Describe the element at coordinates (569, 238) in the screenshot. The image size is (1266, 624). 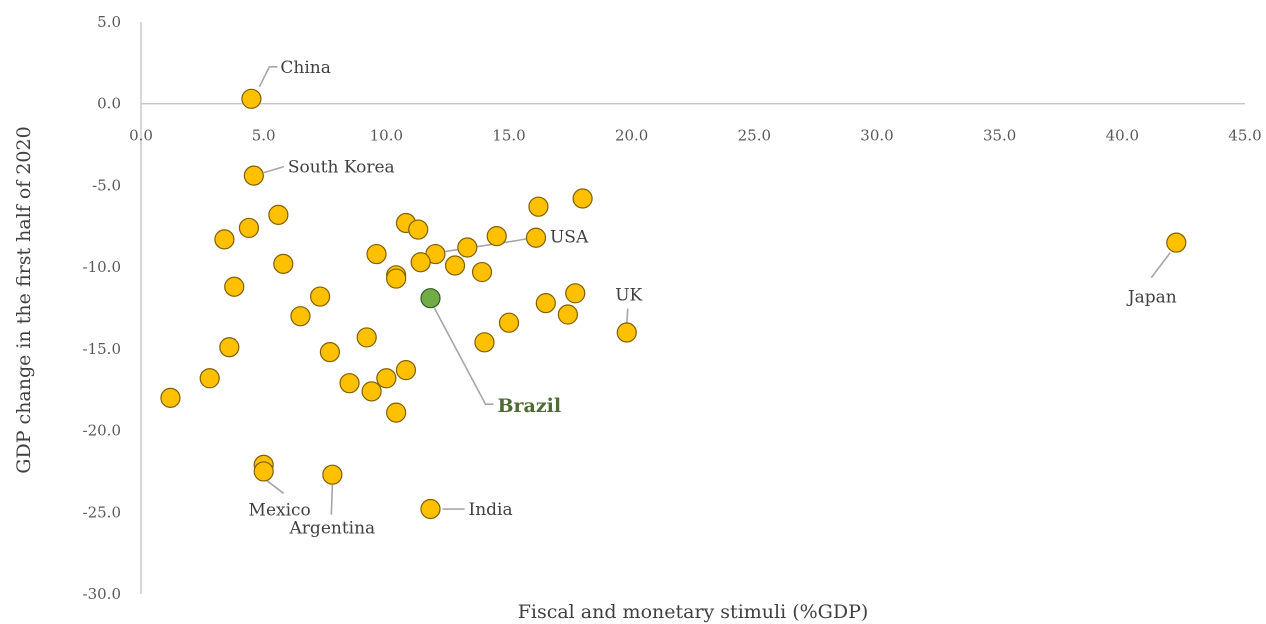
I see `point-label: USA` at that location.